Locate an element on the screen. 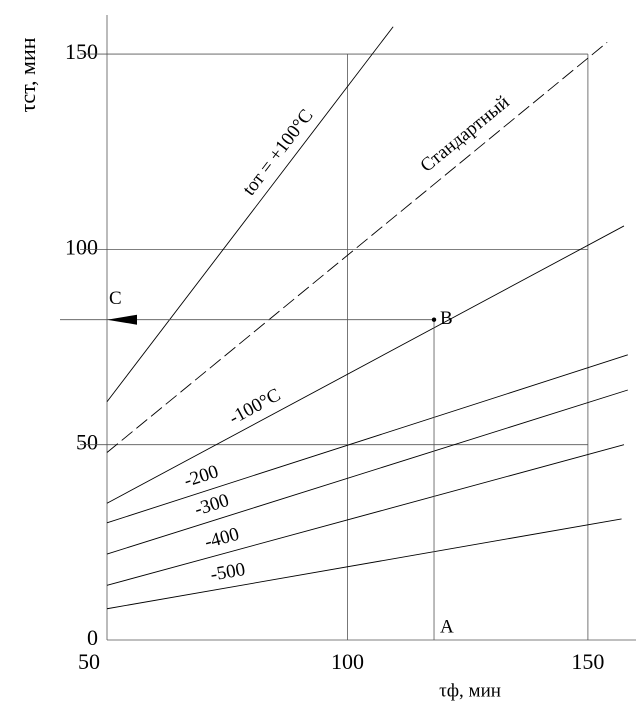 The height and width of the screenshot is (718, 644). x-tick-label: 50 is located at coordinates (89, 661).